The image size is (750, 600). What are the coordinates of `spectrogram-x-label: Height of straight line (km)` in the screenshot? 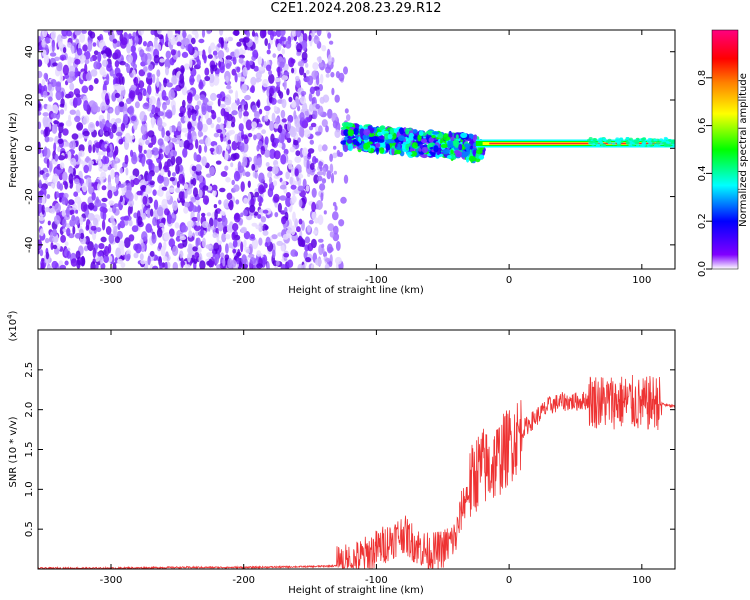 It's located at (356, 290).